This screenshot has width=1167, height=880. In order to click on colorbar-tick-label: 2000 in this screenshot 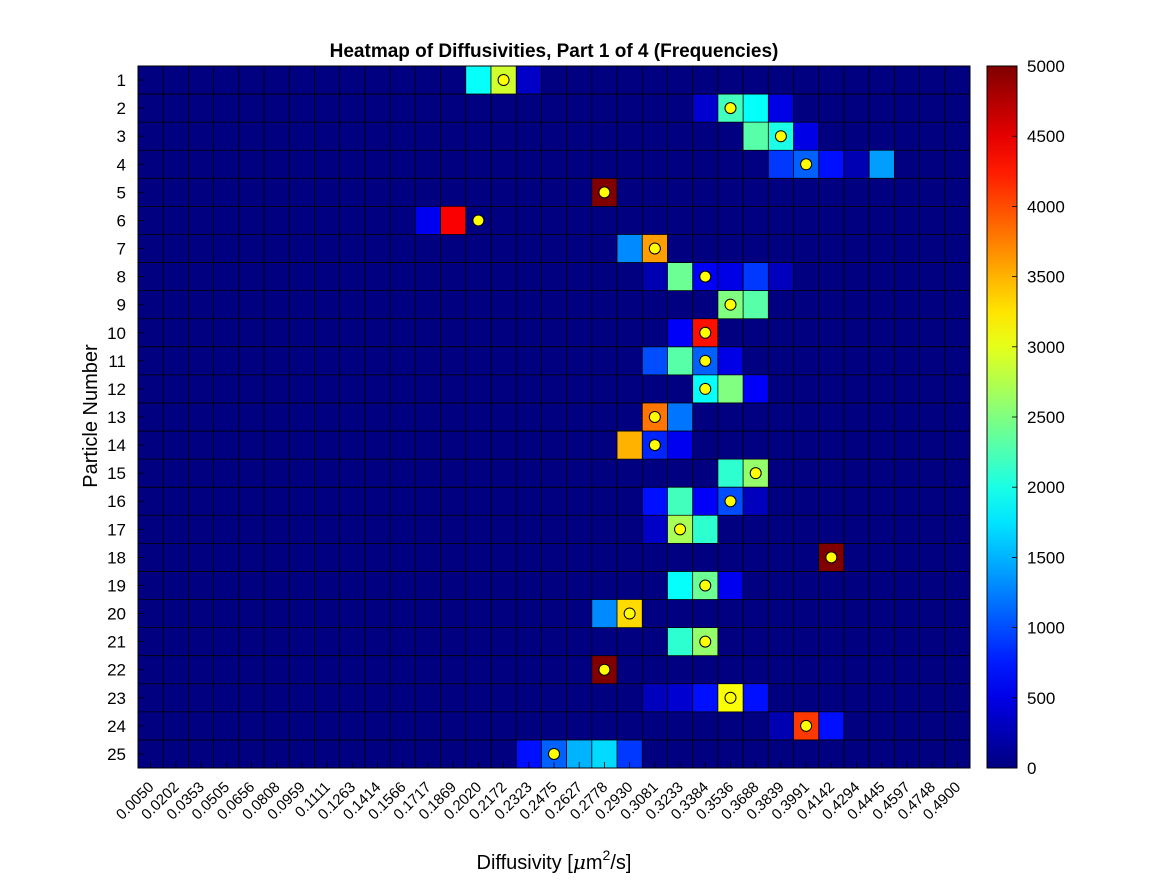, I will do `click(1046, 487)`.